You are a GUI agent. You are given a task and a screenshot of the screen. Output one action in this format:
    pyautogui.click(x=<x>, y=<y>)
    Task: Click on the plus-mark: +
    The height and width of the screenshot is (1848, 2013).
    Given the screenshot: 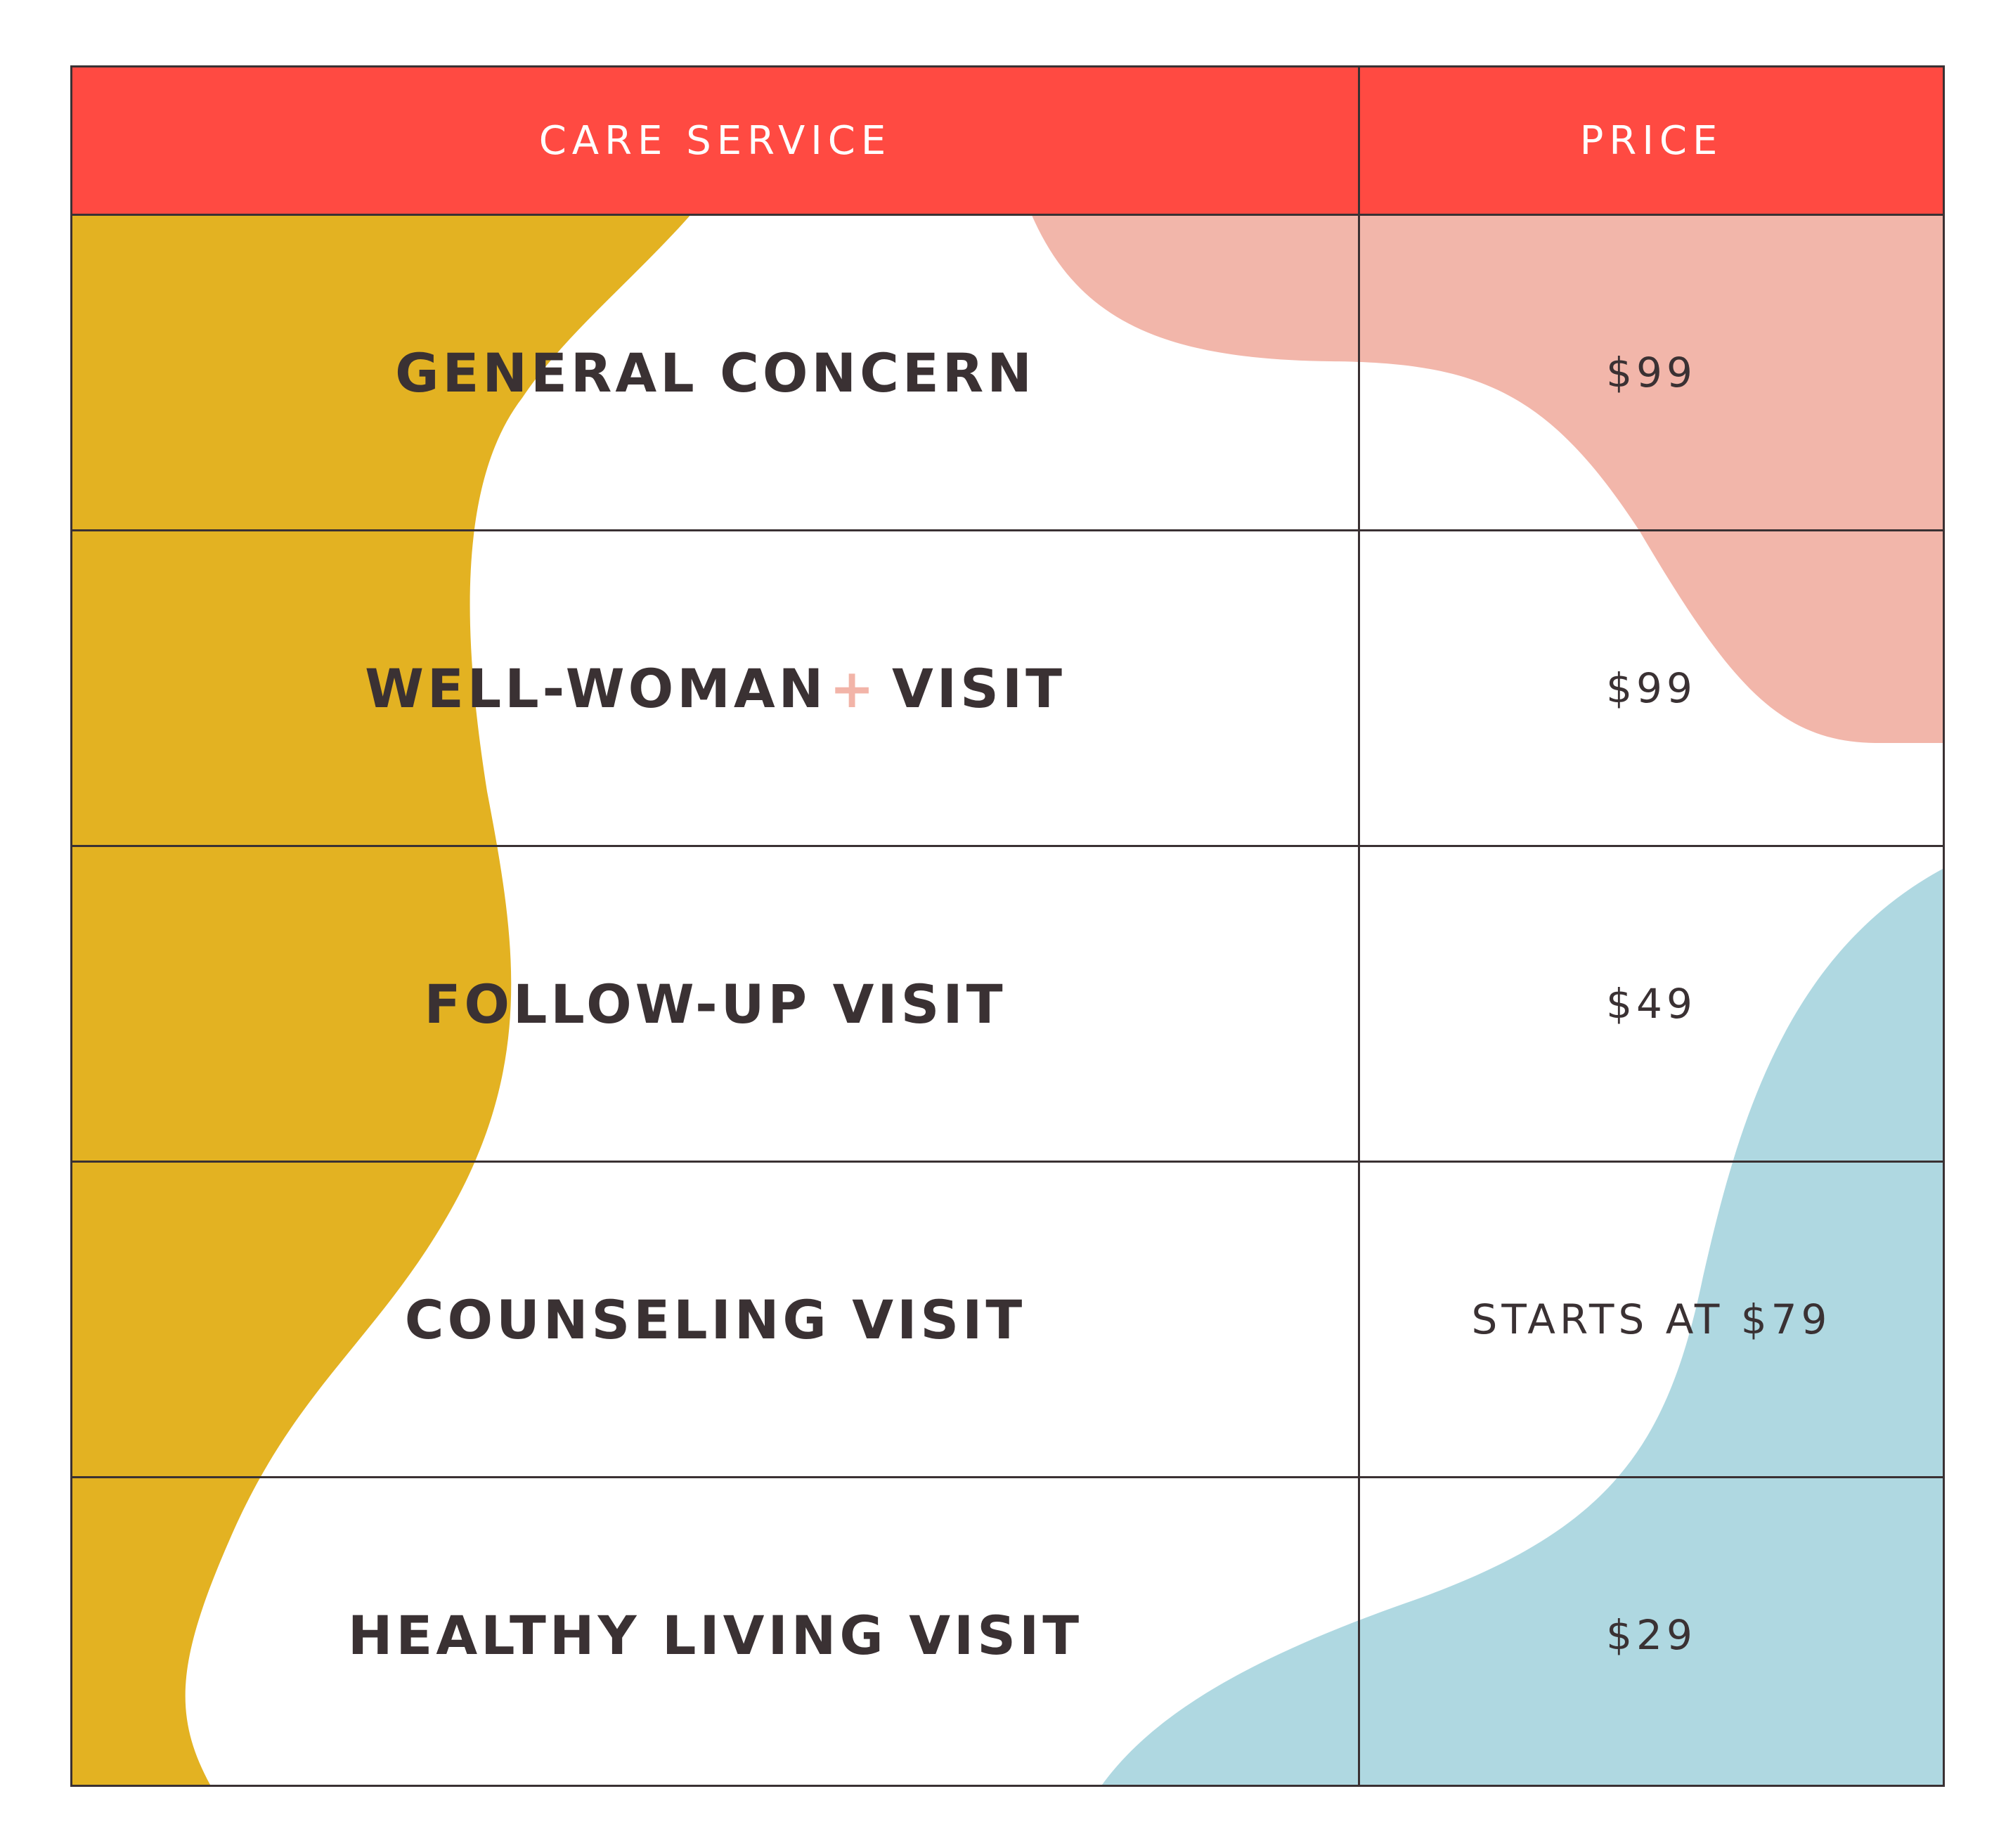 What is the action you would take?
    pyautogui.click(x=853, y=688)
    